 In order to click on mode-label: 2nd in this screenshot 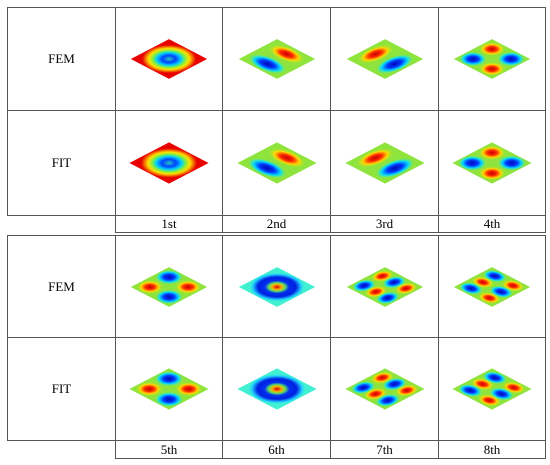, I will do `click(276, 224)`.